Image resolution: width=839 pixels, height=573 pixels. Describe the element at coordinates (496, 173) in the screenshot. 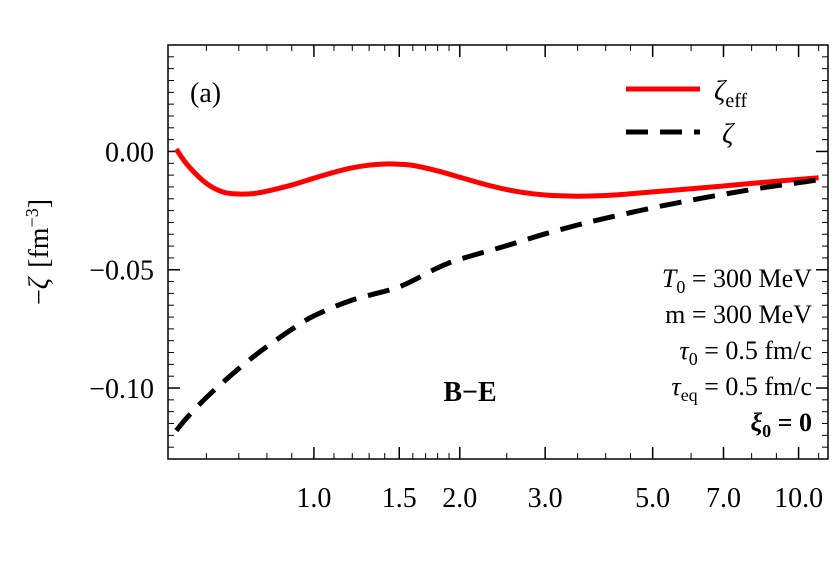

I see `series-line-zeta-eff` at that location.